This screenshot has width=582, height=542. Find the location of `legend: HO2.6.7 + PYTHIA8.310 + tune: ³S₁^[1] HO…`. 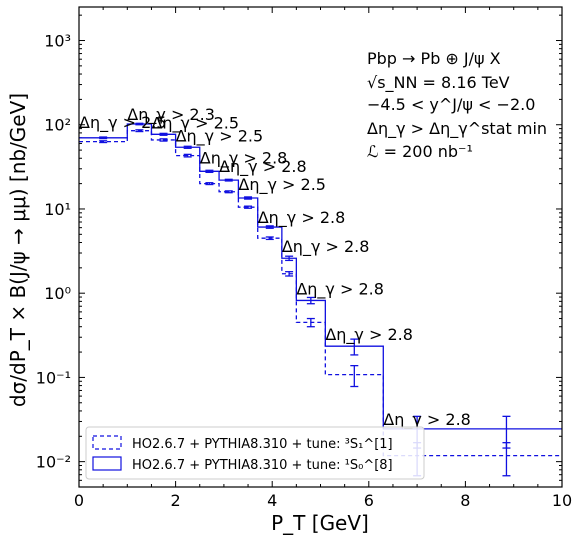

legend: HO2.6.7 + PYTHIA8.310 + tune: ³S₁^[1] HO… is located at coordinates (255, 453).